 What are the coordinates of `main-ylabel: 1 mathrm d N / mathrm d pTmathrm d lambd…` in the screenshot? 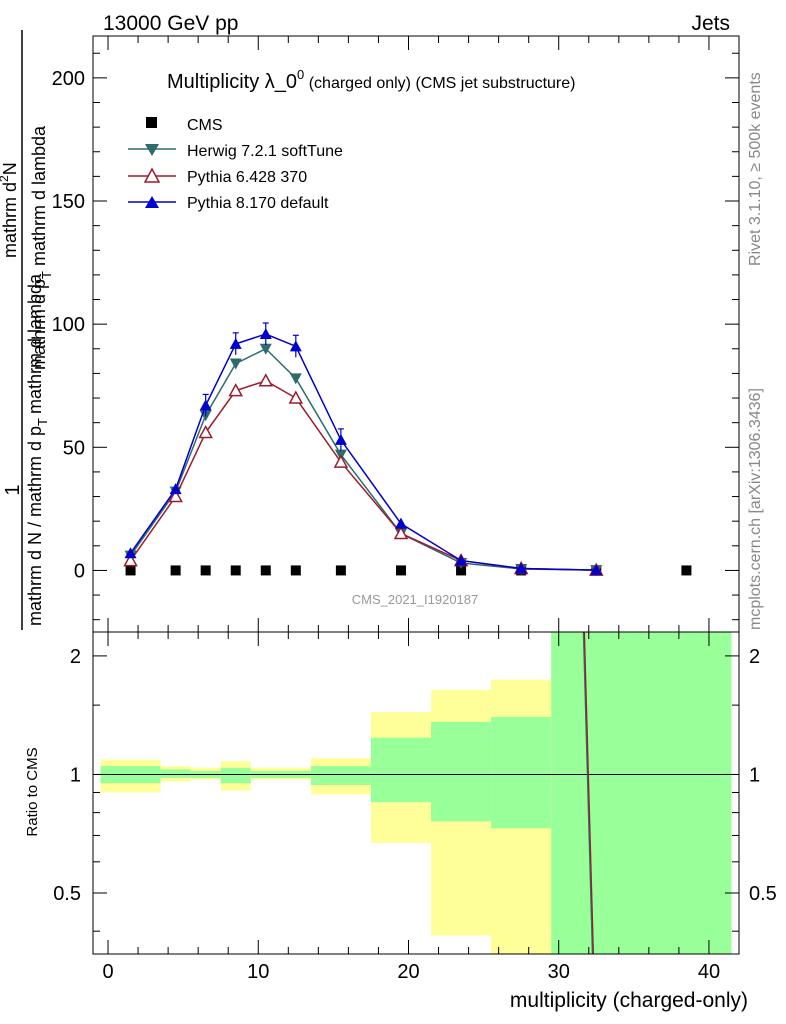 It's located at (27, 330).